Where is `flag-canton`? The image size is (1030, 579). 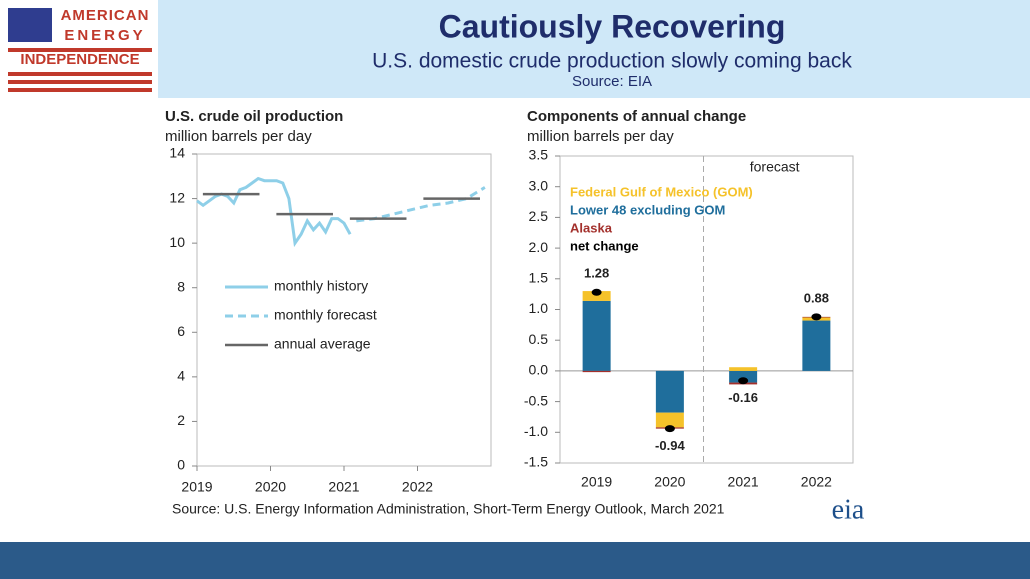 flag-canton is located at coordinates (30, 25).